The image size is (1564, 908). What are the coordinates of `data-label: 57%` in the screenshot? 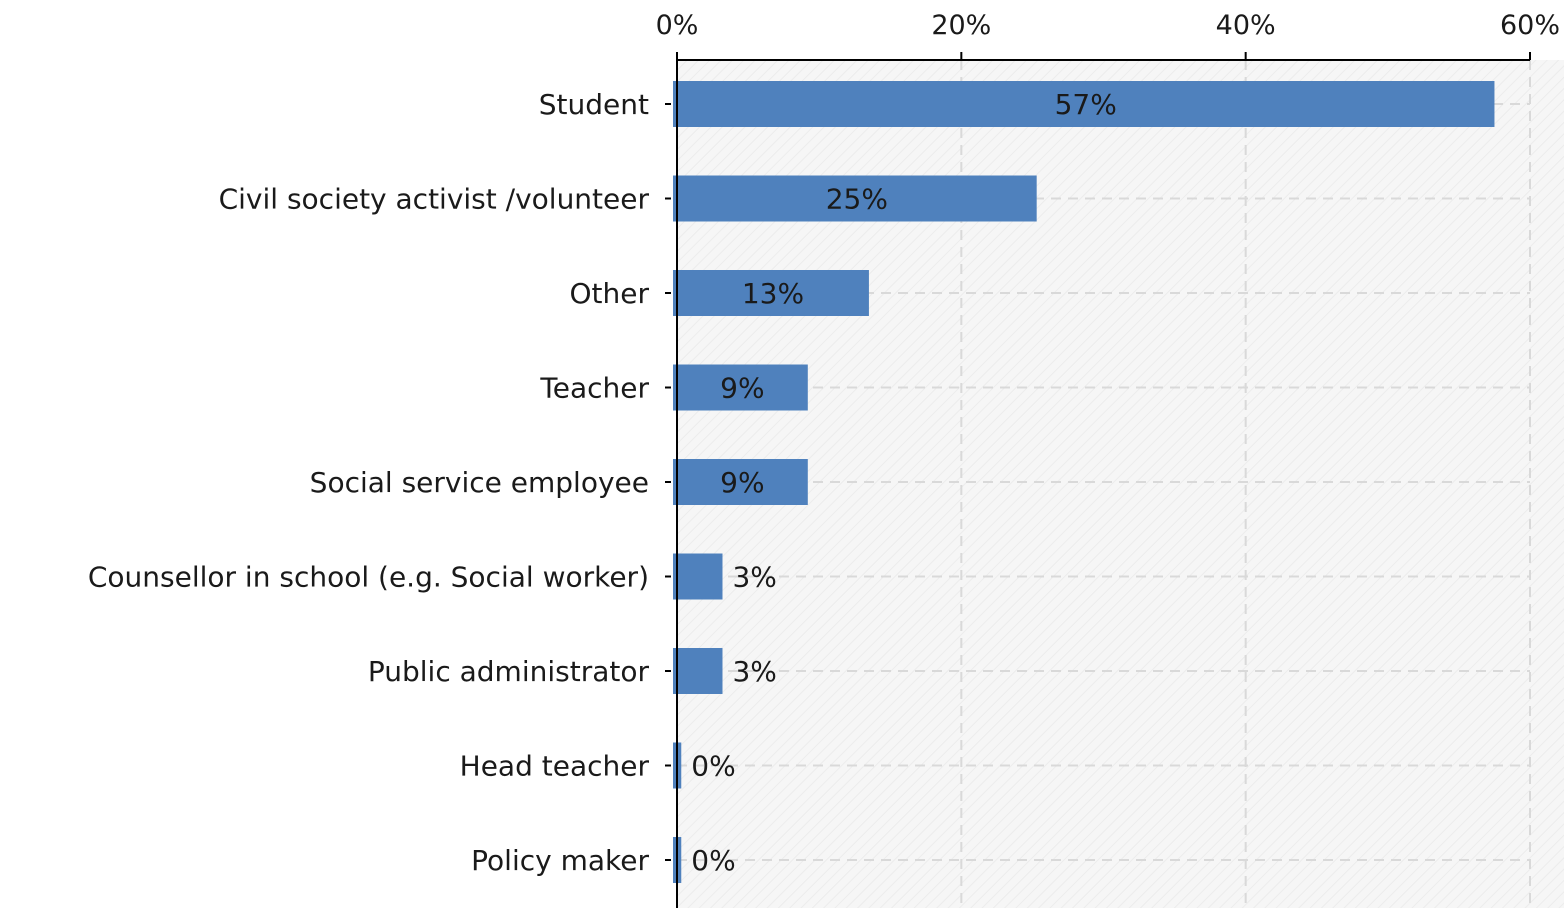 It's located at (1086, 104).